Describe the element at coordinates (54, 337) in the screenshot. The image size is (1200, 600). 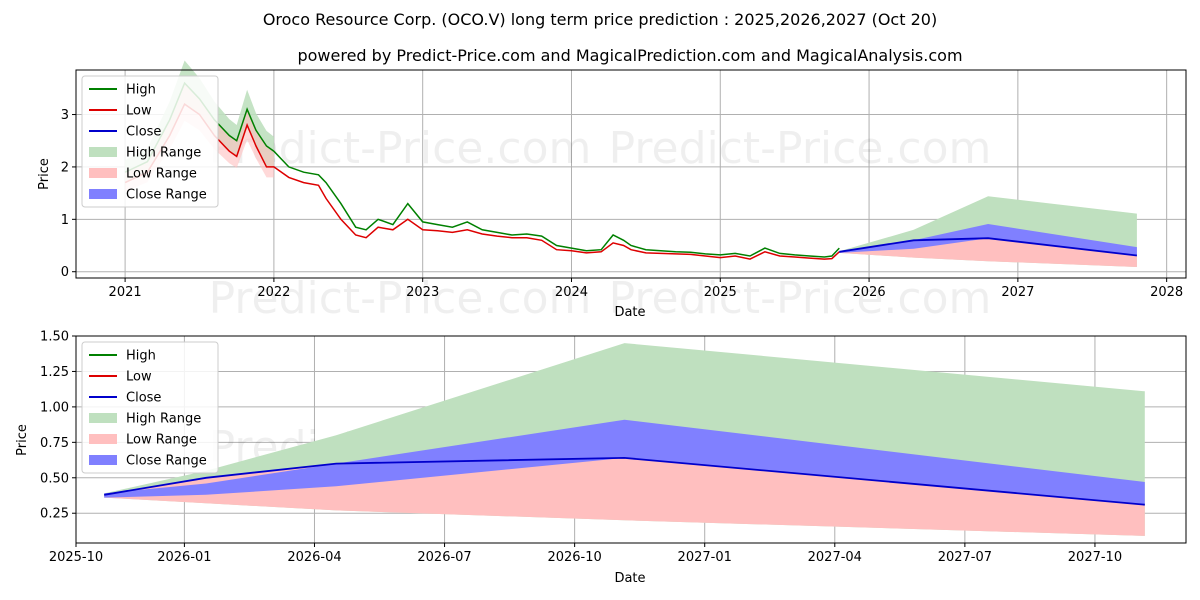
I see `y-tick-label: 1.50` at that location.